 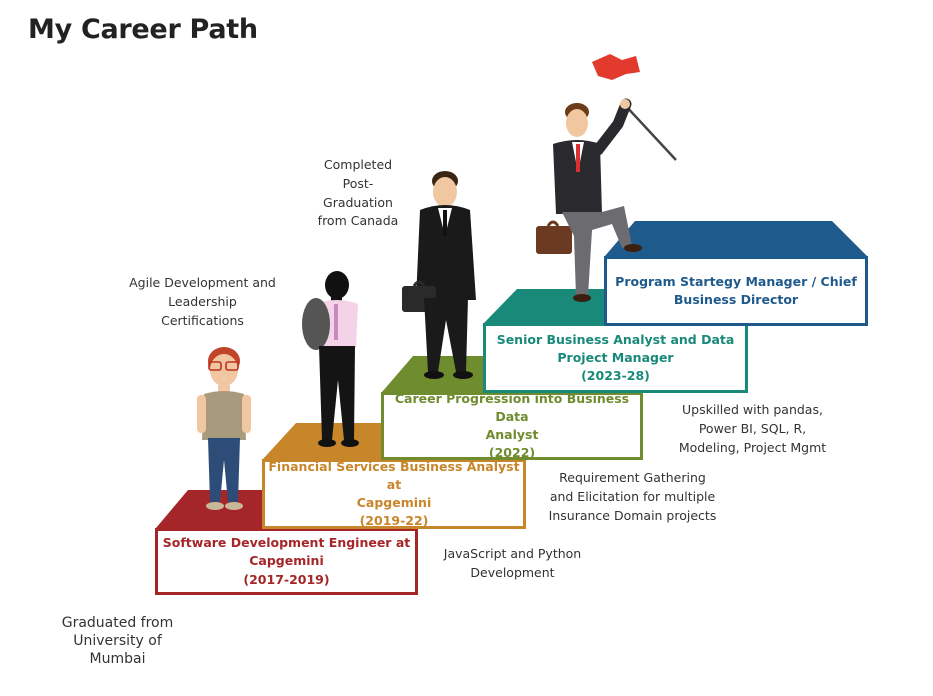 I want to click on step-title-line: Project Manager, so click(x=615, y=357).